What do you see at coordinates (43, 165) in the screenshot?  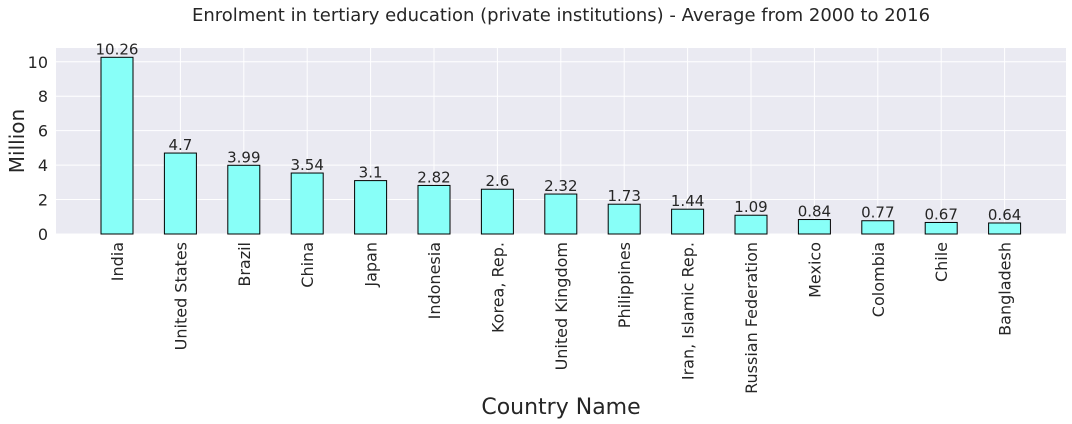 I see `y-tick-label: 4` at bounding box center [43, 165].